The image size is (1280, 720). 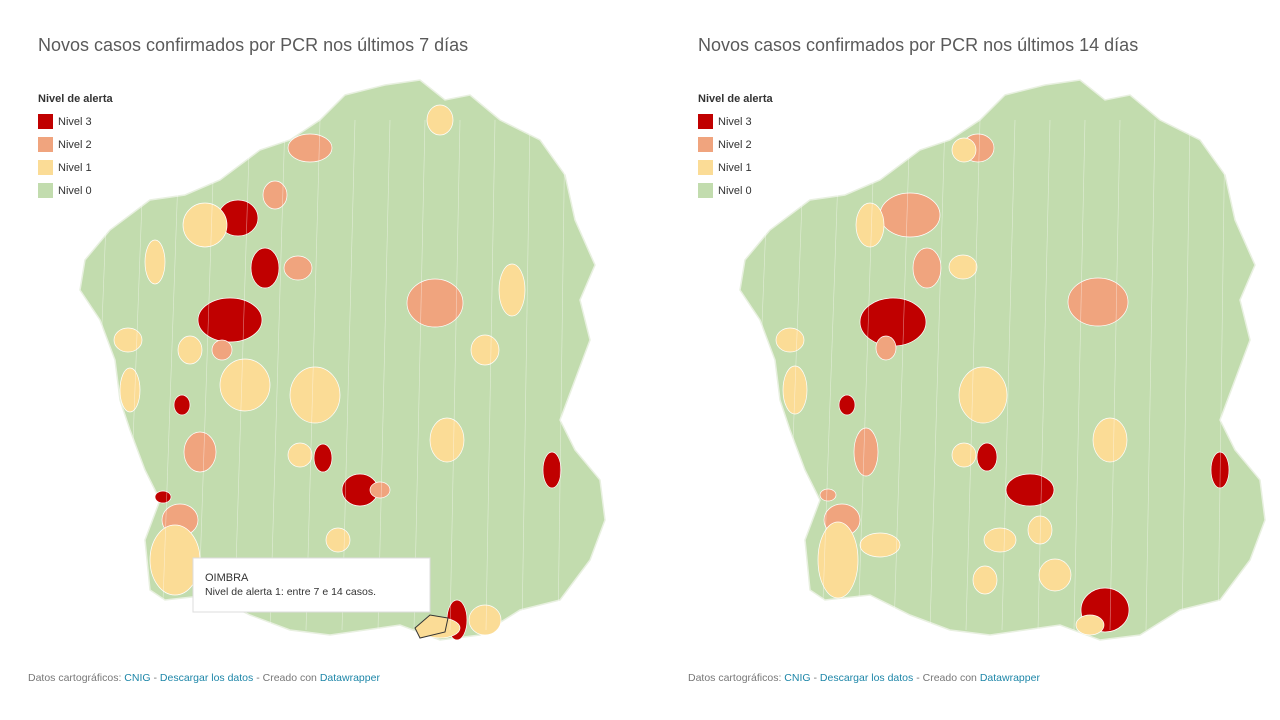 I want to click on tooltip-name: OIMBRA, so click(x=227, y=578).